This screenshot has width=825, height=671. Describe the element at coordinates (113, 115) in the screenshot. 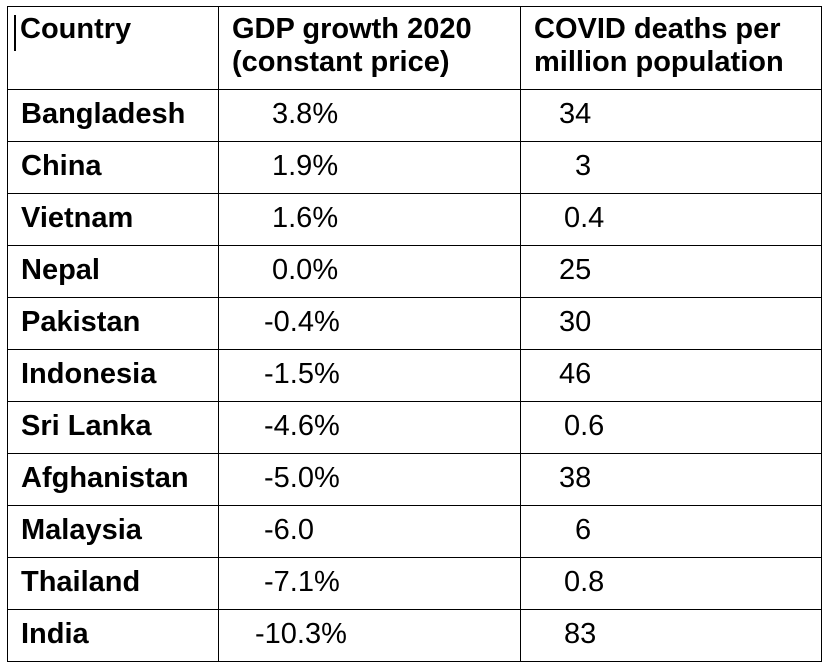

I see `cell-country: Bangladesh` at that location.